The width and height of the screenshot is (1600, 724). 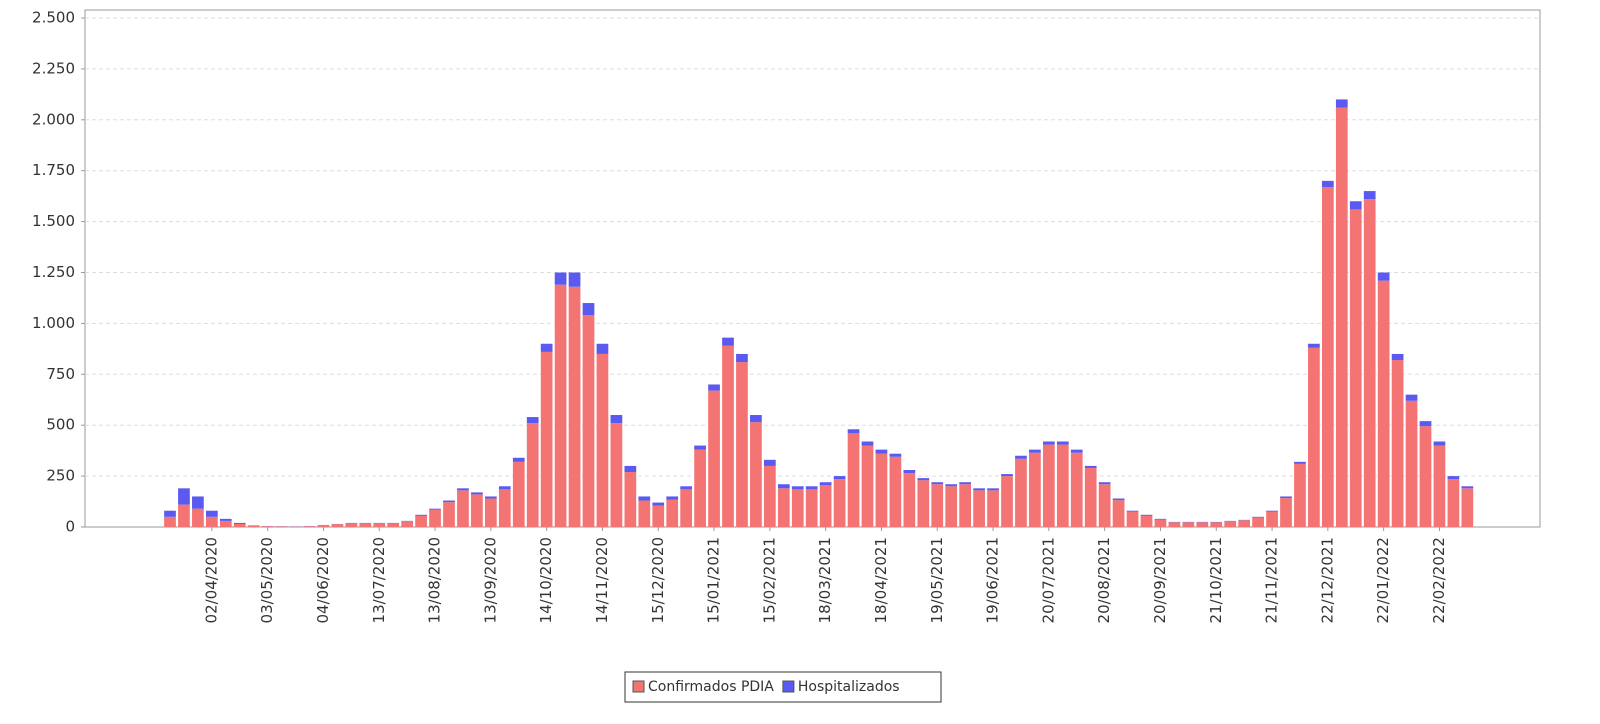 What do you see at coordinates (379, 580) in the screenshot?
I see `x-tick-label: 13/07/2020` at bounding box center [379, 580].